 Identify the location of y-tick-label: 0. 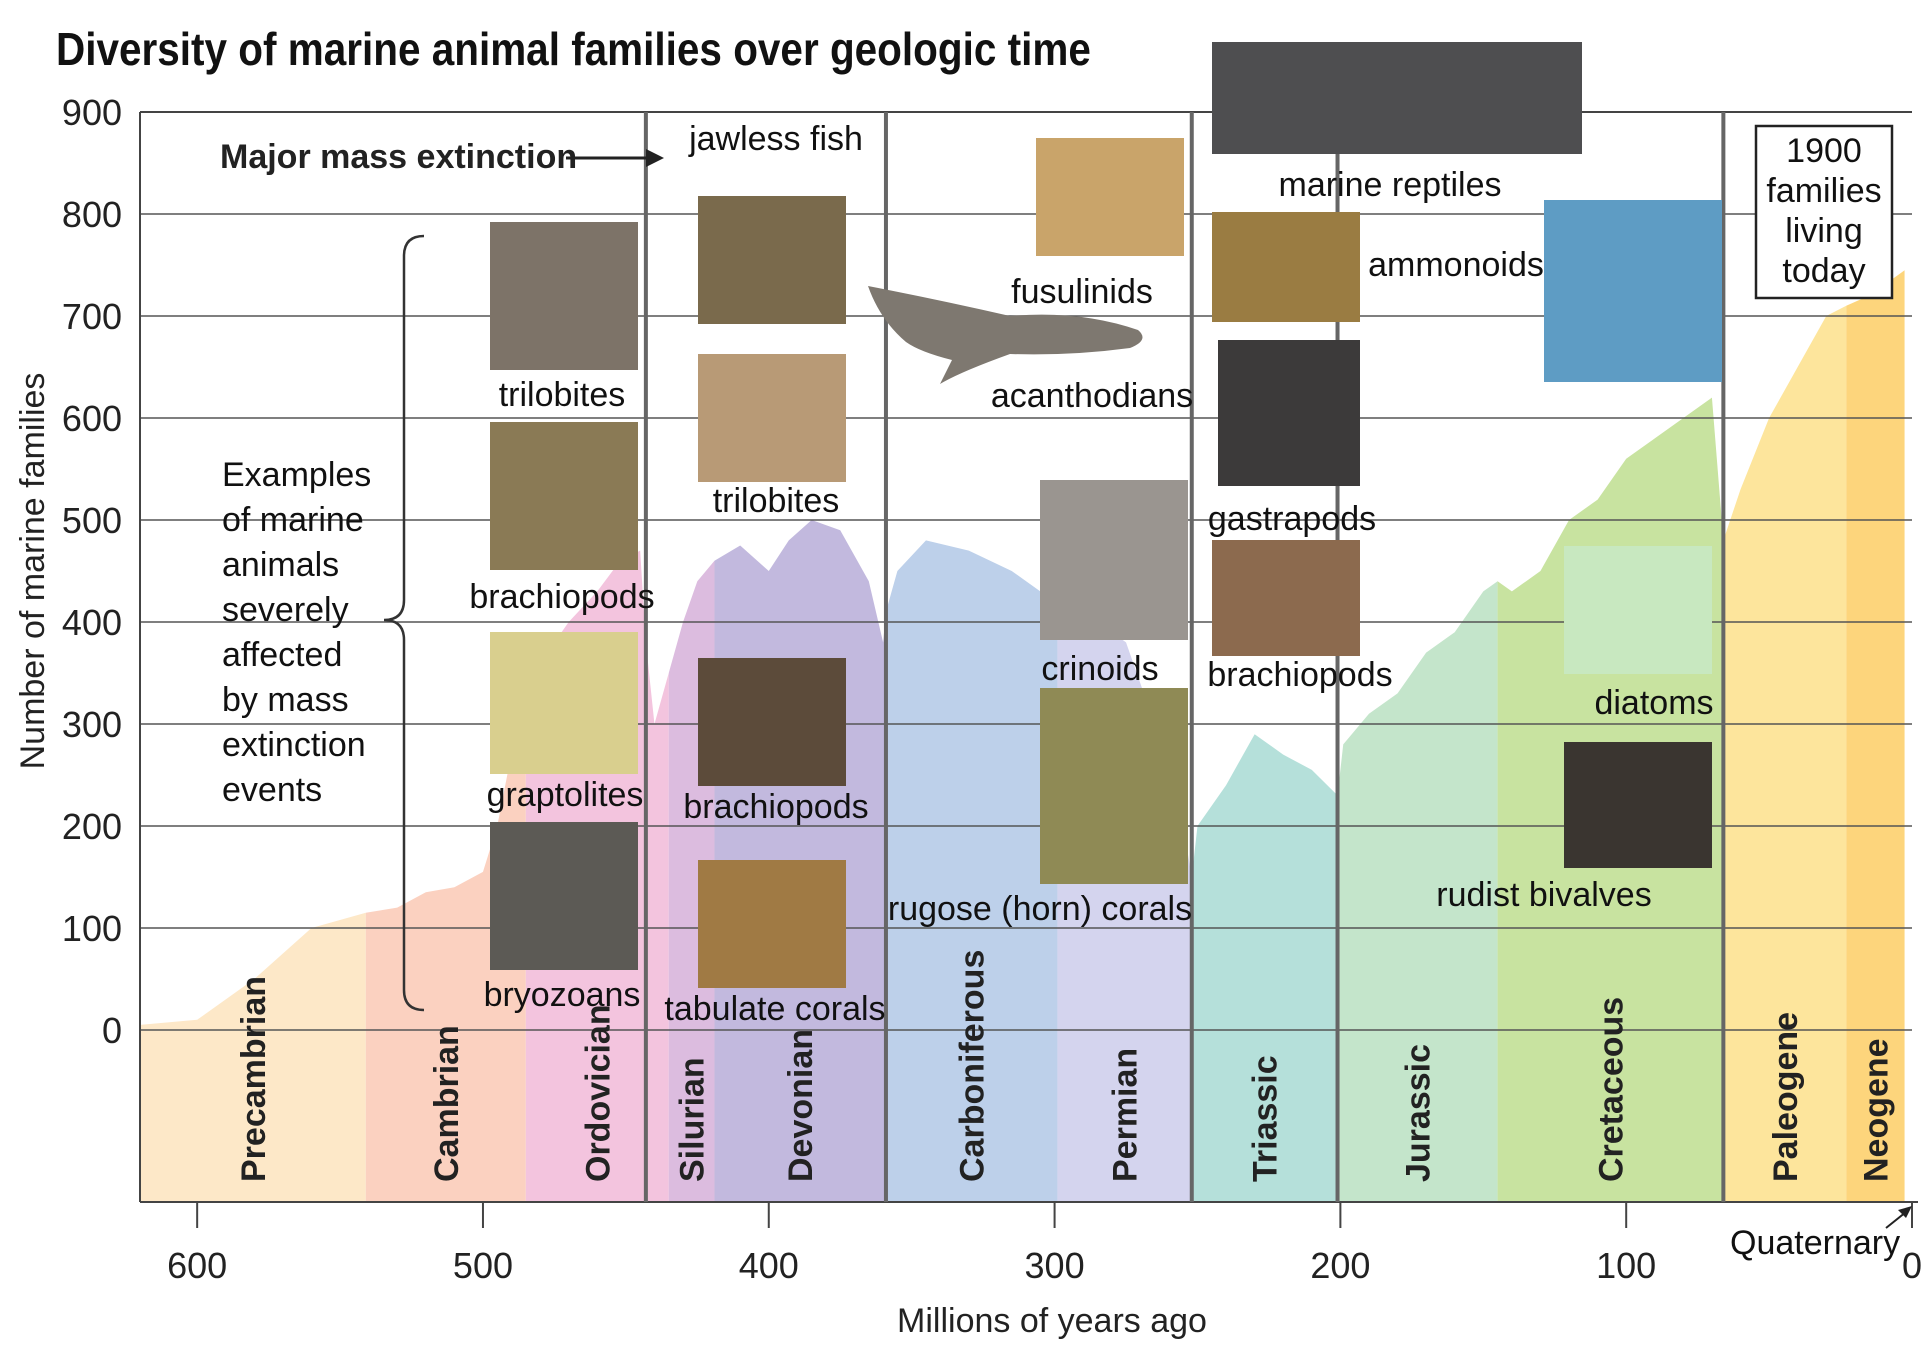
(112, 1030).